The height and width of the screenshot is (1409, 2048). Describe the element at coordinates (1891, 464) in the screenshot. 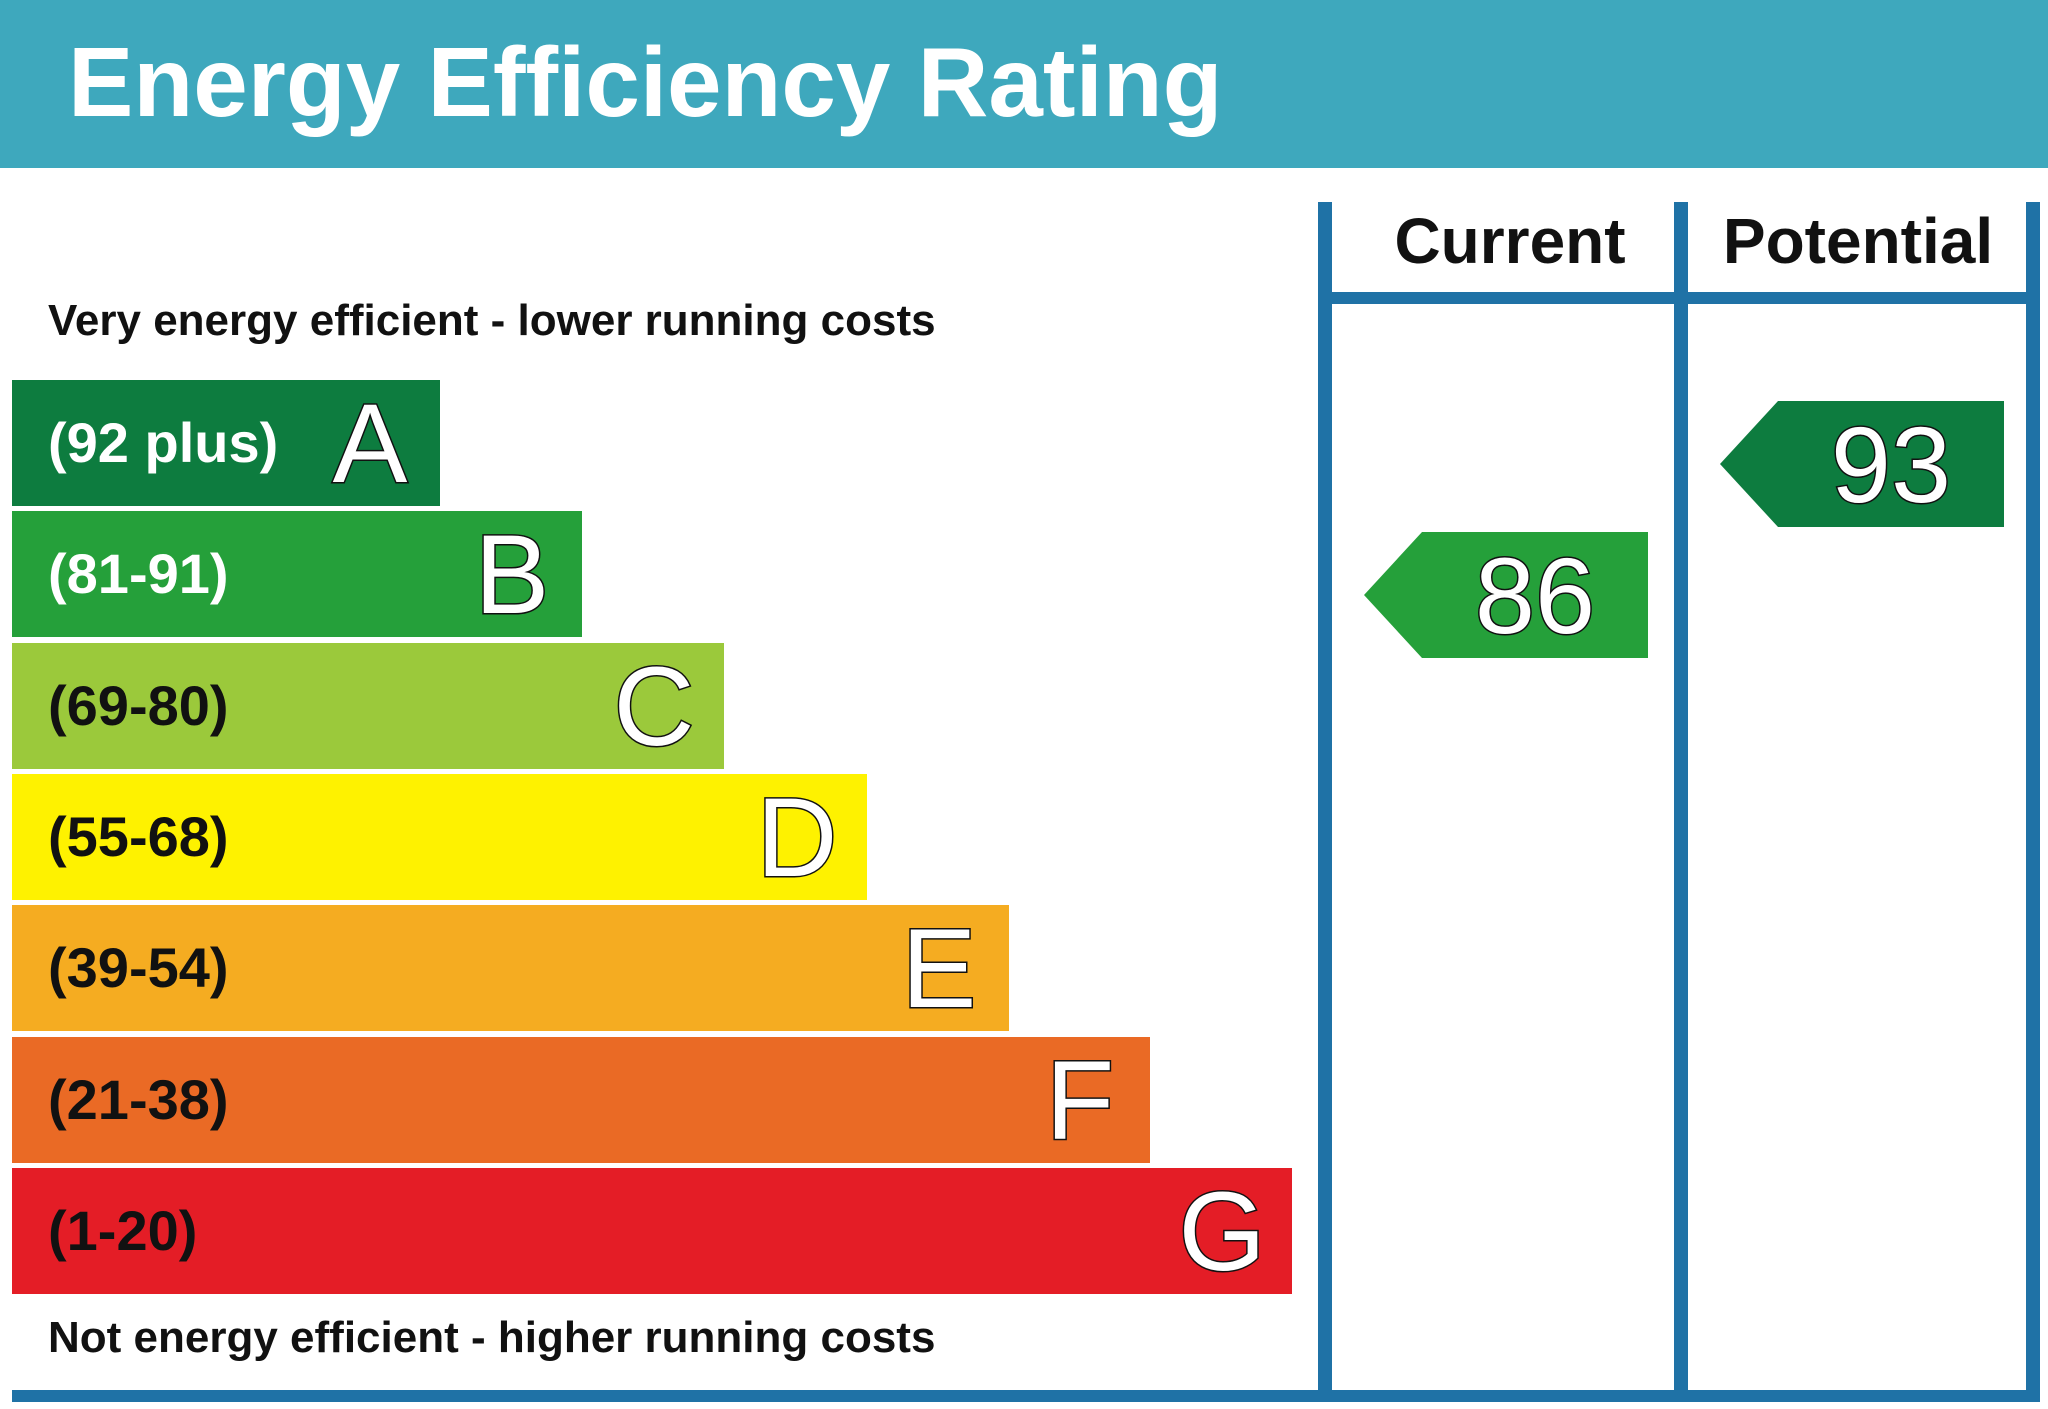

I see `potential-rating-arrow-value: 93` at that location.